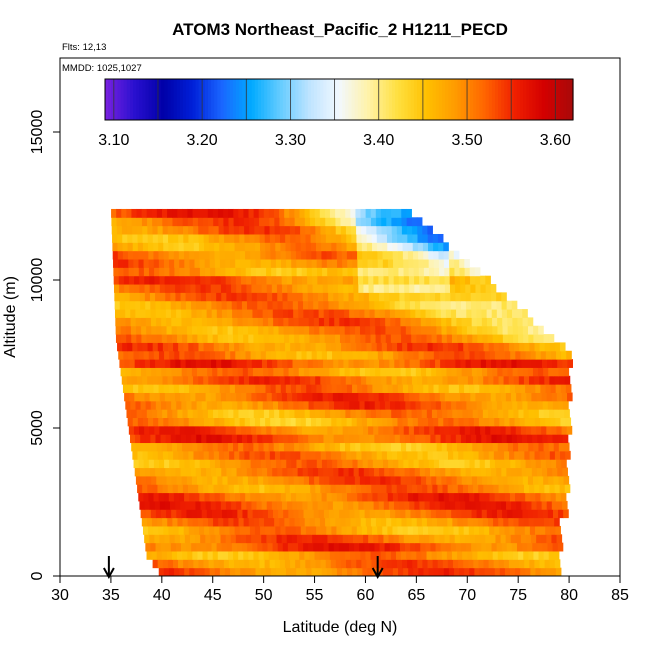 The image size is (650, 650). What do you see at coordinates (366, 595) in the screenshot?
I see `x-tick-label: 60` at bounding box center [366, 595].